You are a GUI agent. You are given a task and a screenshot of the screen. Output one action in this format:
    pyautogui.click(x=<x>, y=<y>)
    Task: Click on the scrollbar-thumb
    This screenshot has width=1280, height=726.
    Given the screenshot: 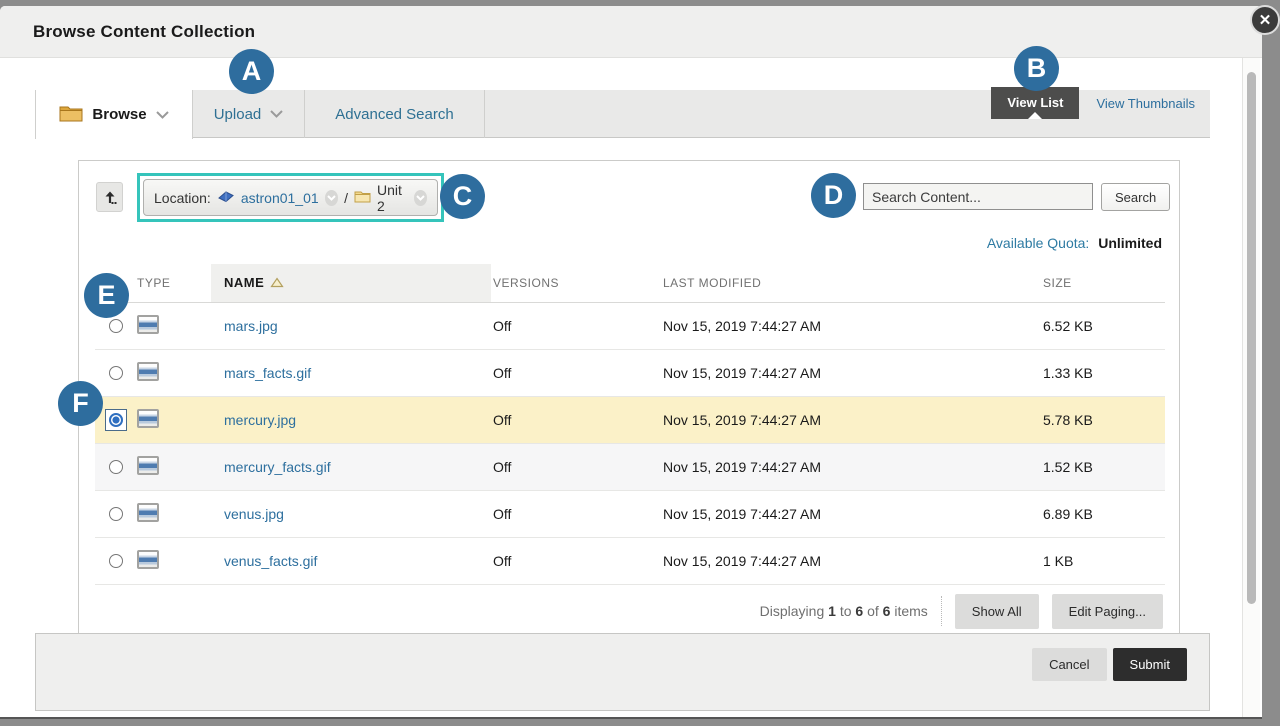 What is the action you would take?
    pyautogui.click(x=1251, y=338)
    